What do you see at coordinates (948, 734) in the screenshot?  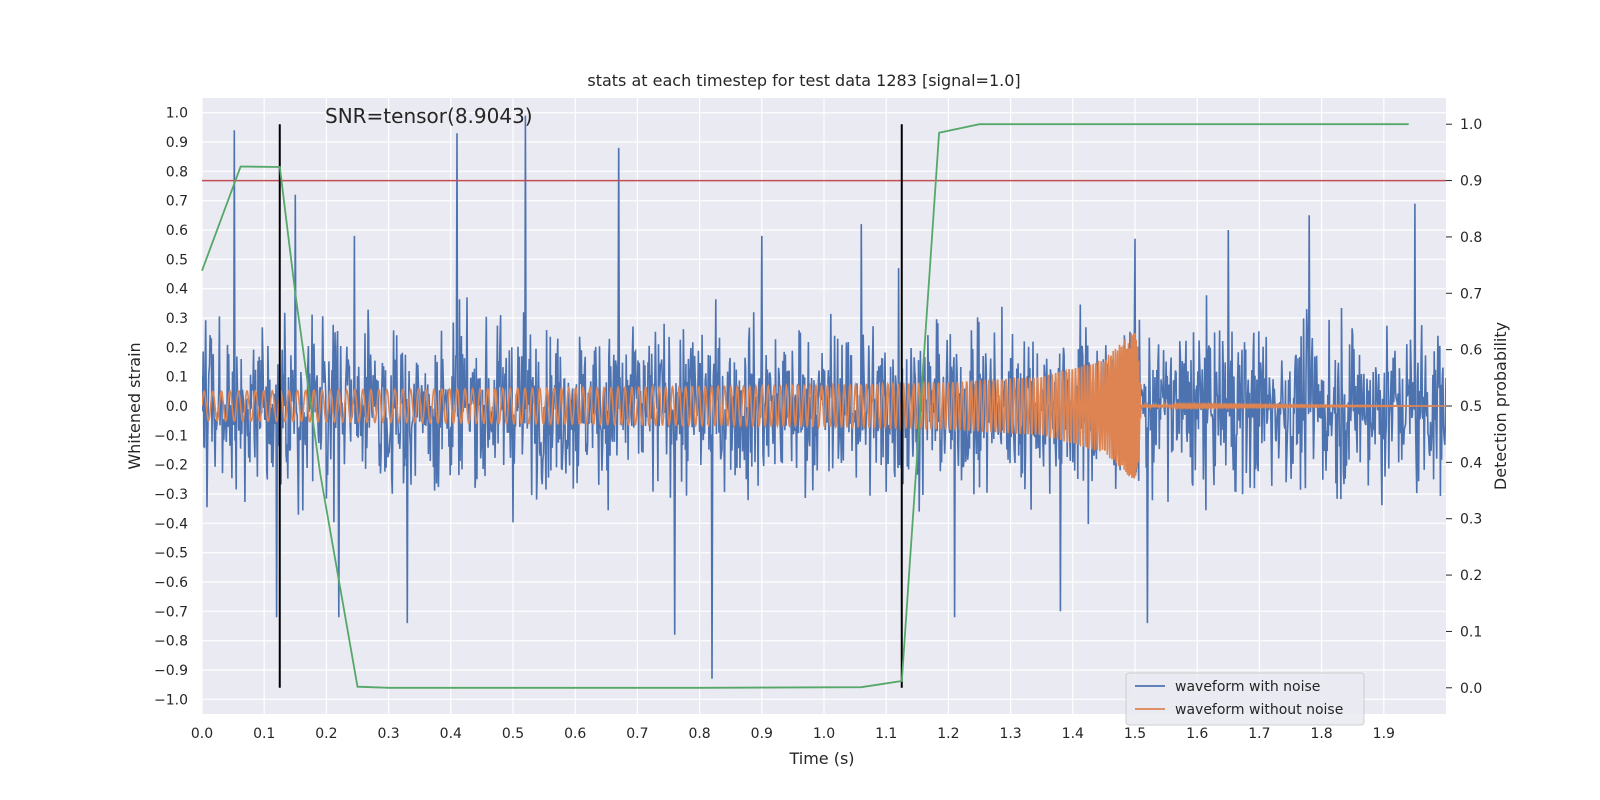 I see `x-tick-label: 1.2` at bounding box center [948, 734].